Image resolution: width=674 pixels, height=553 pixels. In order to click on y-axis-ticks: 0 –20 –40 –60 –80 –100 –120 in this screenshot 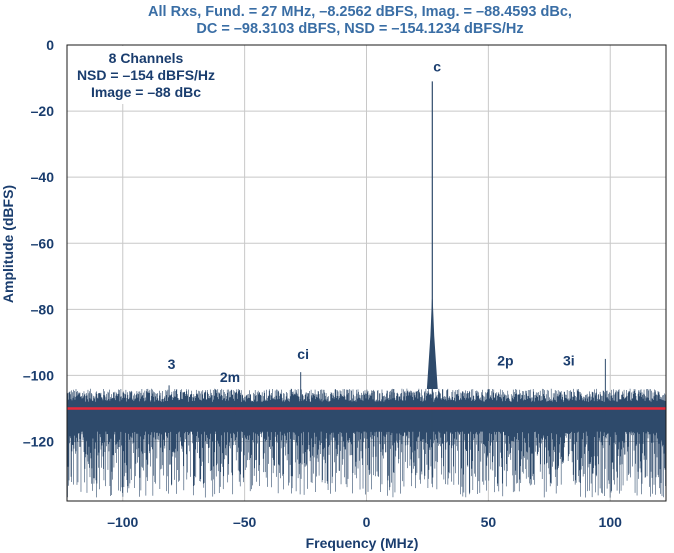, I will do `click(38, 243)`.